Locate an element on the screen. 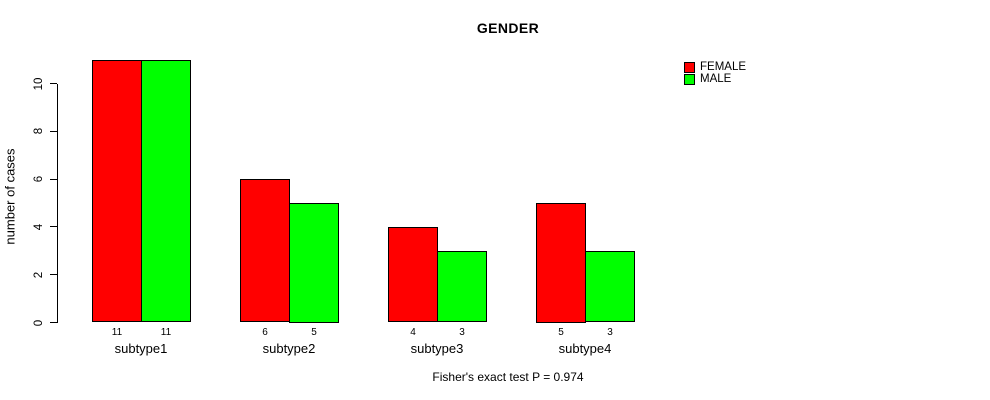 Image resolution: width=990 pixels, height=400 pixels. category-label: subtype3 is located at coordinates (437, 348).